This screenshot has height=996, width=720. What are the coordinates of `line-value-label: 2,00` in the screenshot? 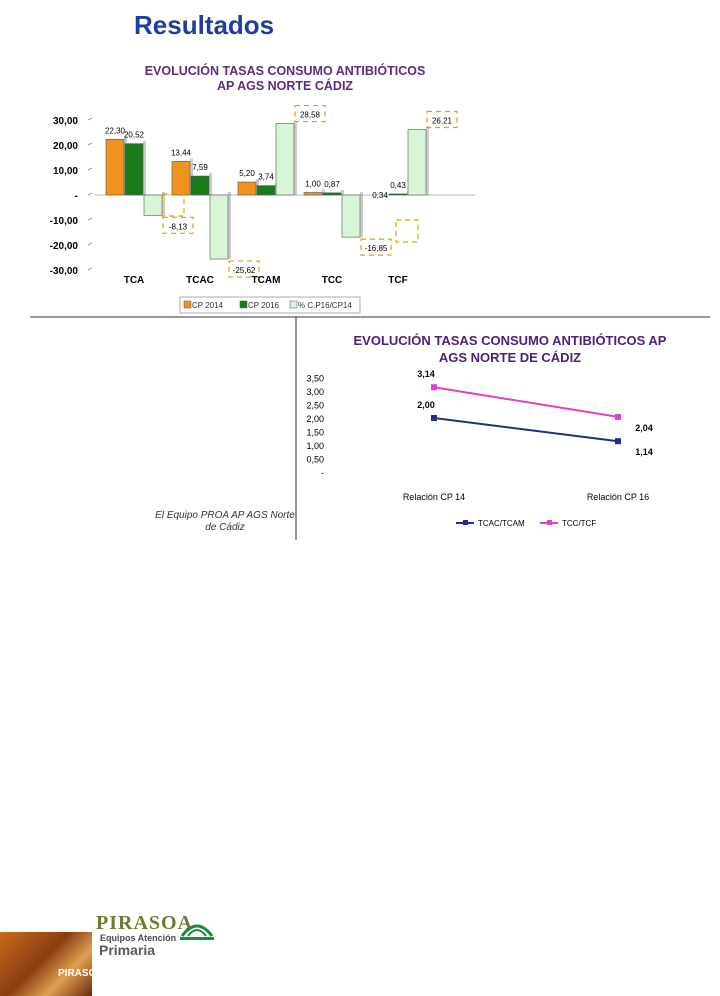 It's located at (426, 405).